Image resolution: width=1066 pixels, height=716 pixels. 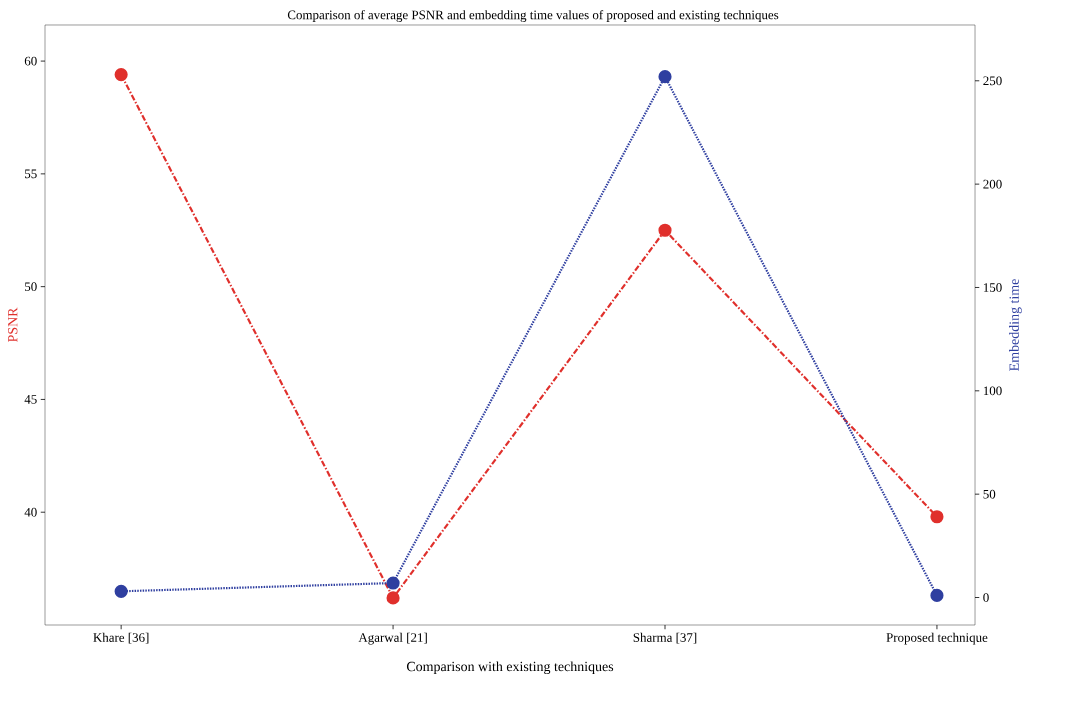 What do you see at coordinates (533, 16) in the screenshot?
I see `chart-title: Comparison of average PSNR and embedding time values of proposed and existing techniques` at bounding box center [533, 16].